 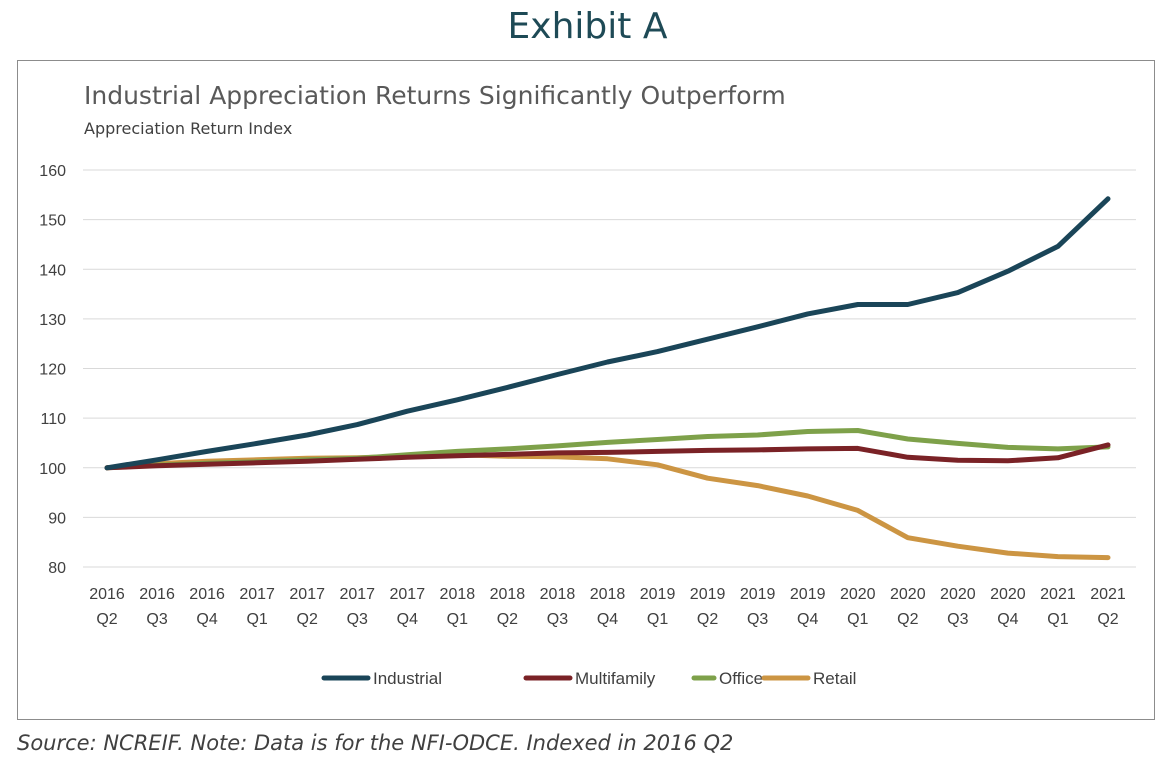 I want to click on y-tick-label: 120, so click(x=52, y=370).